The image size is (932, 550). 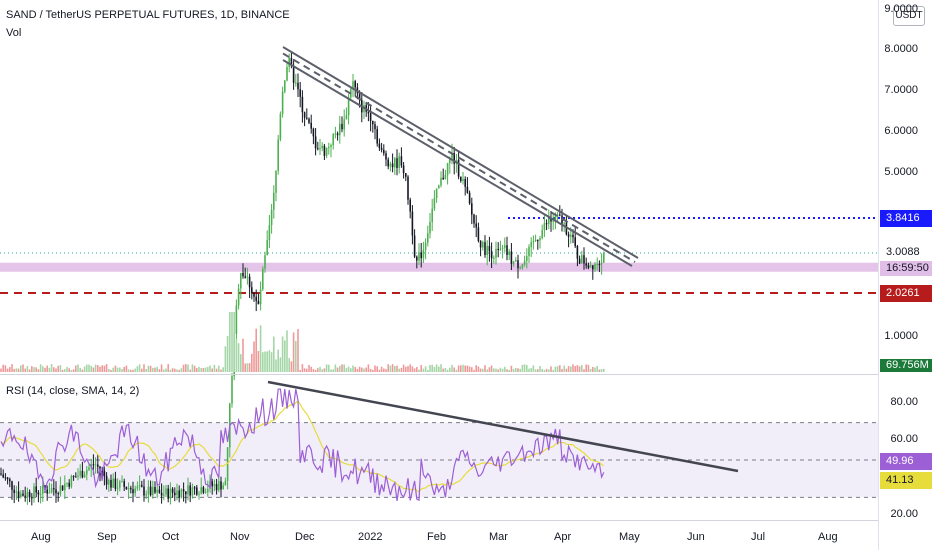 What do you see at coordinates (460, 152) in the screenshot?
I see `channel-upper-line` at bounding box center [460, 152].